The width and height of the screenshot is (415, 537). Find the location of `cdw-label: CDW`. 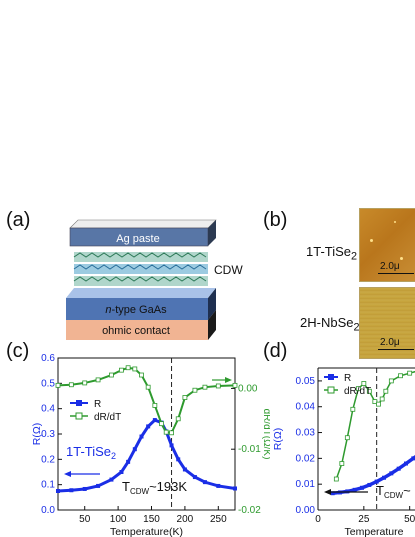

cdw-label: CDW is located at coordinates (228, 270).